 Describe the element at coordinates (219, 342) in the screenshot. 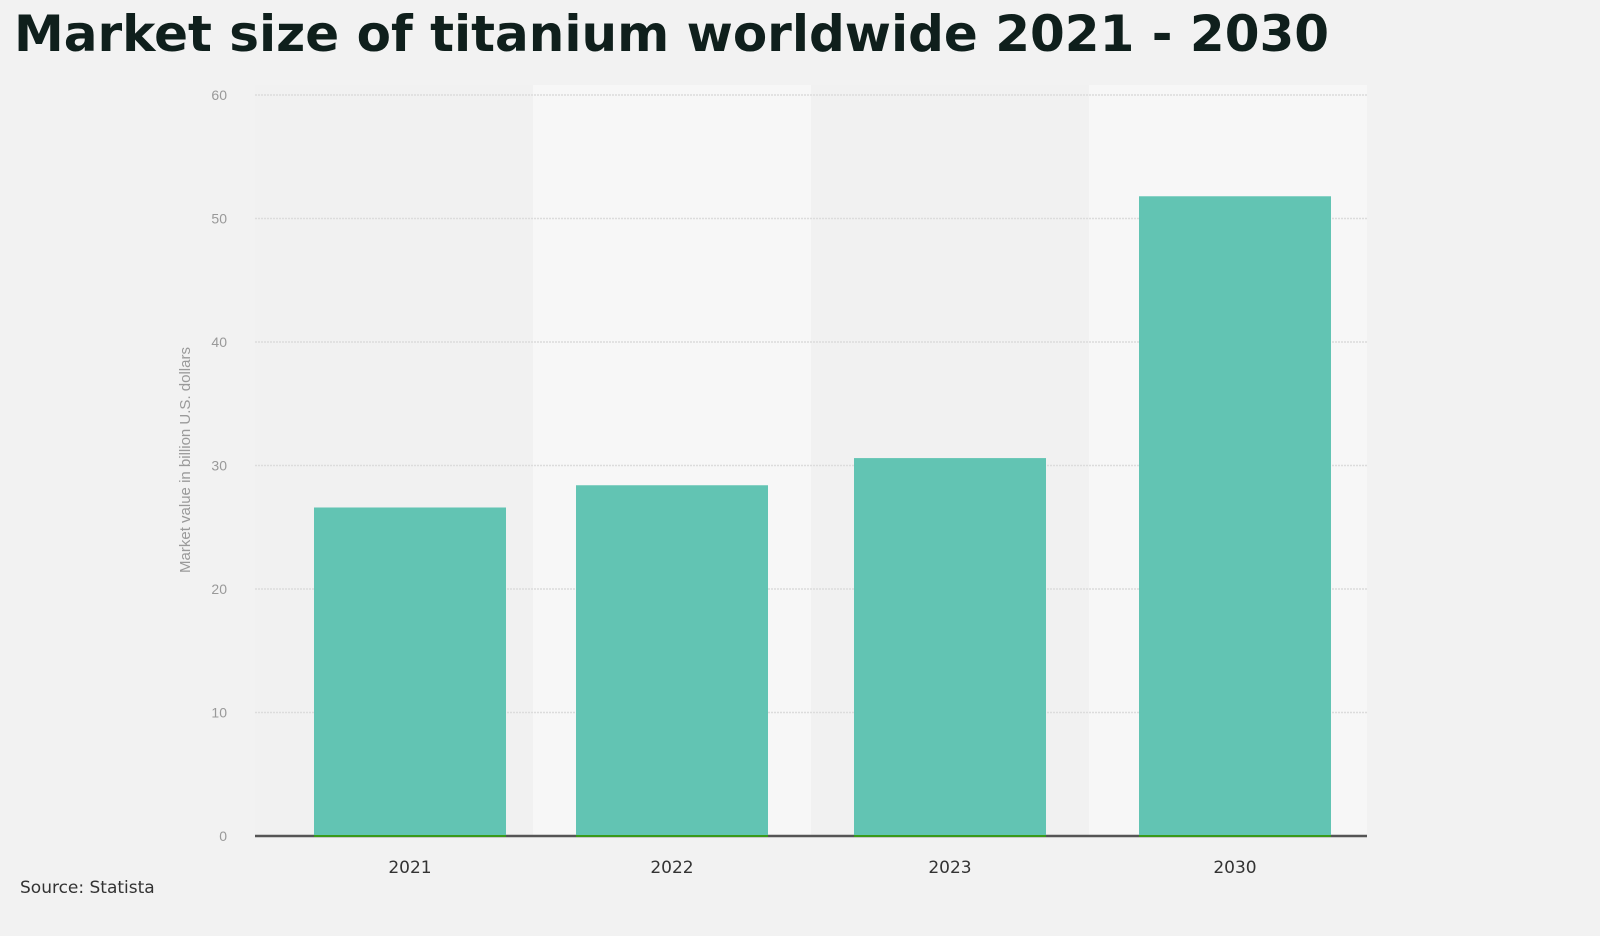

I see `y-tick-label: 40` at that location.